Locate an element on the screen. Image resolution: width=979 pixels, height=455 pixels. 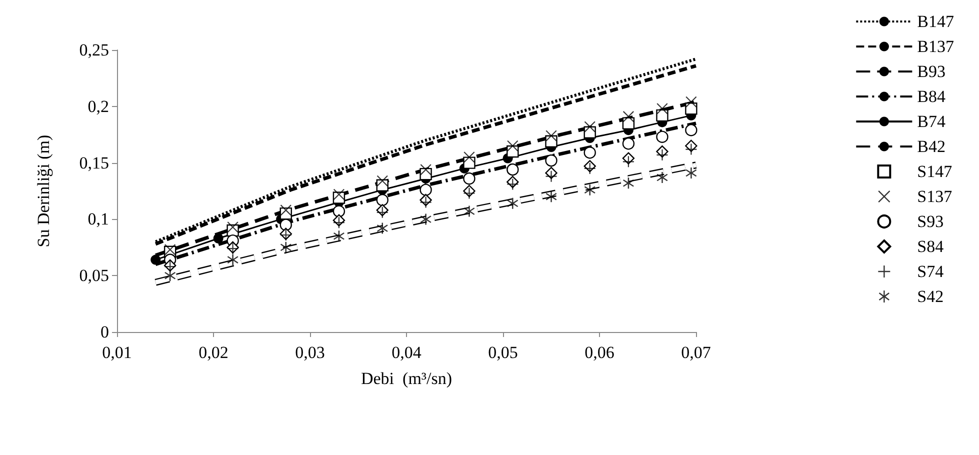
legend-label: B137 is located at coordinates (935, 46).